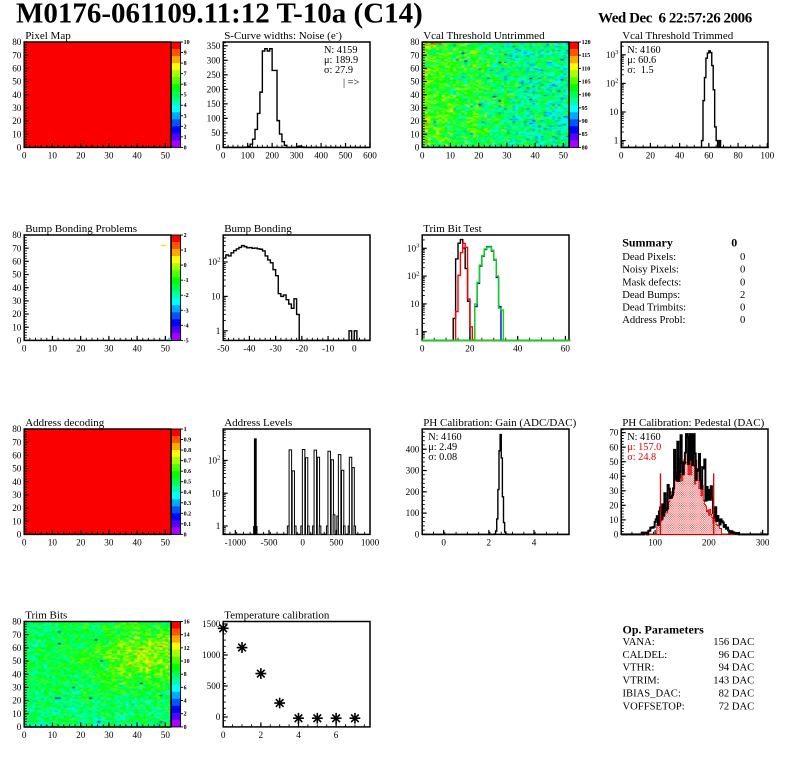 This screenshot has width=796, height=772. Describe the element at coordinates (586, 83) in the screenshot. I see `svg-text: 105` at that location.